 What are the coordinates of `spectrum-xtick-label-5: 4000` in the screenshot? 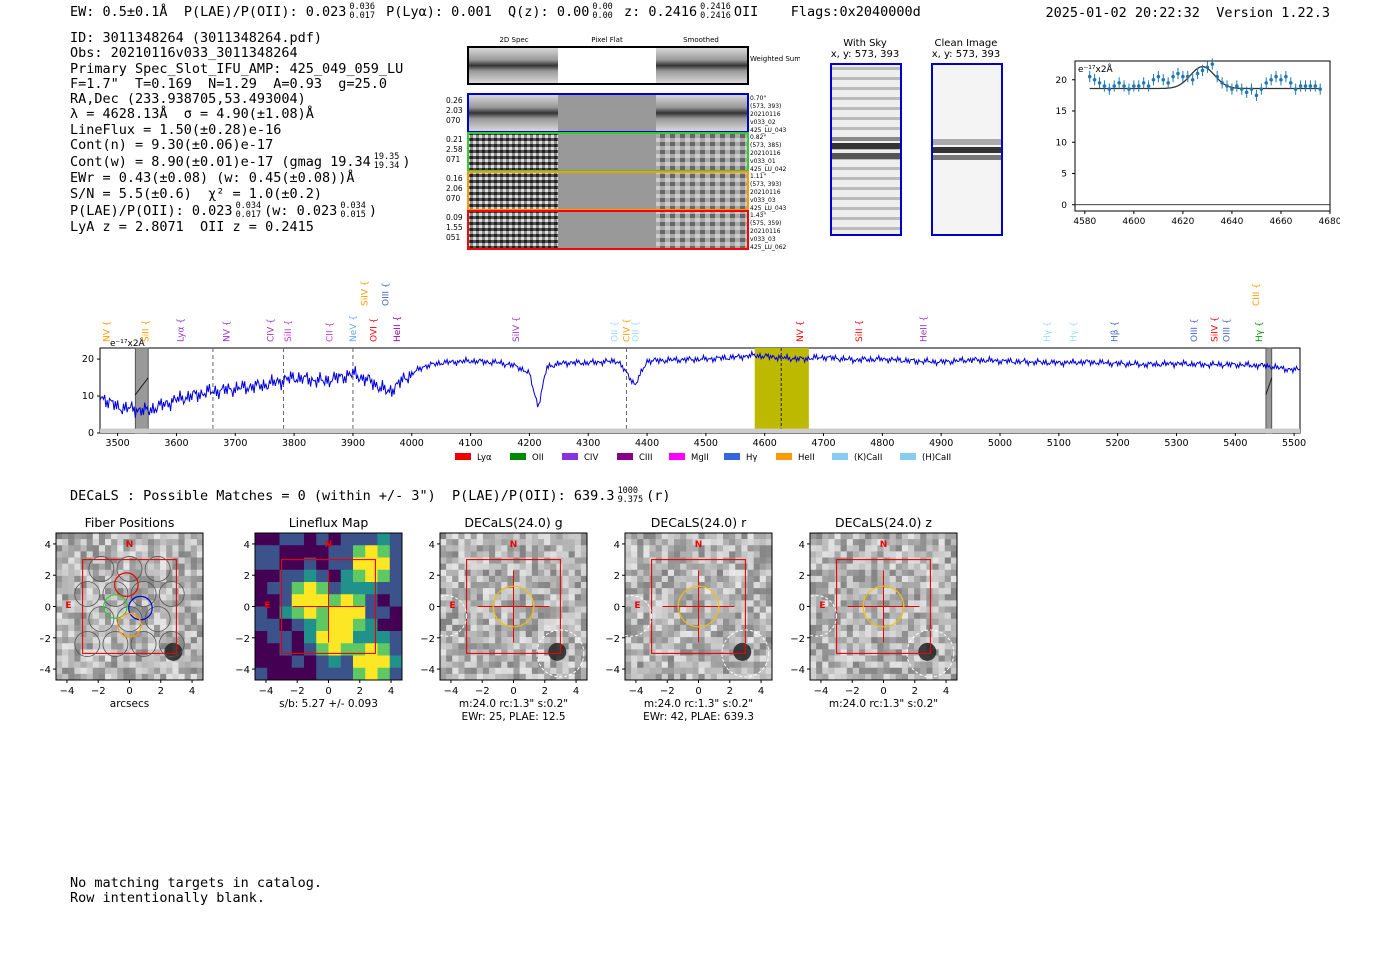 It's located at (412, 443).